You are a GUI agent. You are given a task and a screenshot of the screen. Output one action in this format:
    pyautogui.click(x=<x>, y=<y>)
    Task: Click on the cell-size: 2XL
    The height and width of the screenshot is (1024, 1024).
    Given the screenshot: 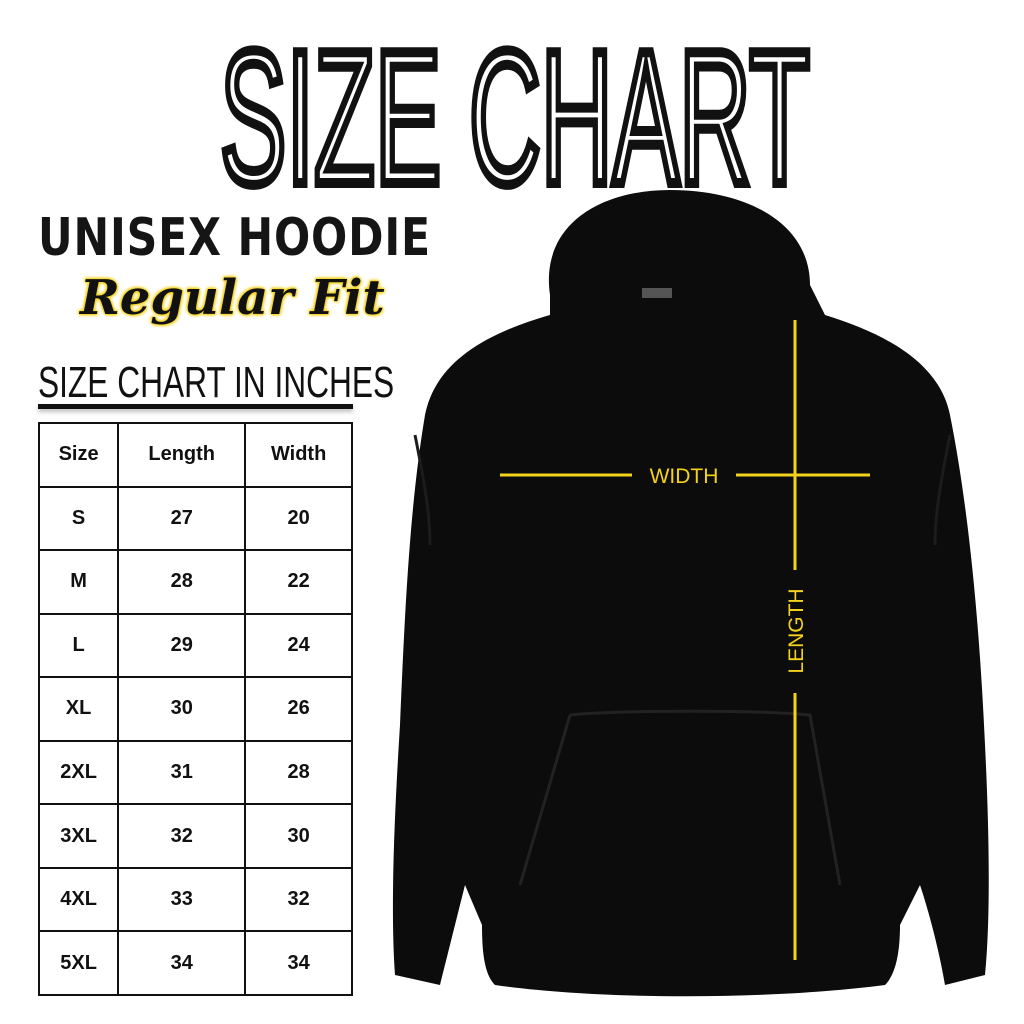 What is the action you would take?
    pyautogui.click(x=78, y=772)
    